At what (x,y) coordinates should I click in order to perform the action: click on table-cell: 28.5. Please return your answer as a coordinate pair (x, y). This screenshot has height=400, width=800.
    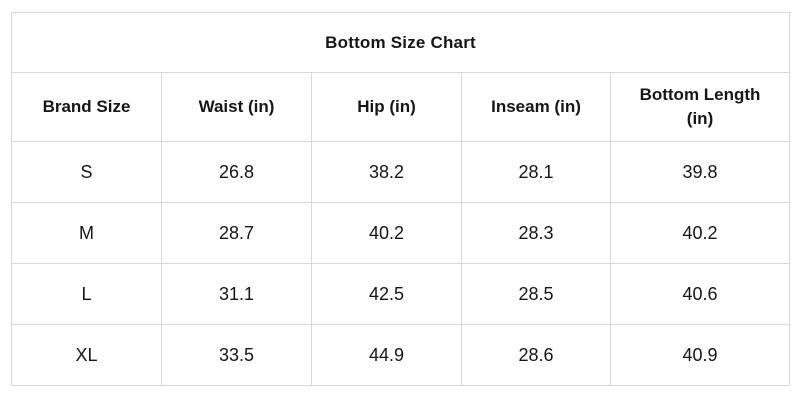
    Looking at the image, I should click on (536, 294).